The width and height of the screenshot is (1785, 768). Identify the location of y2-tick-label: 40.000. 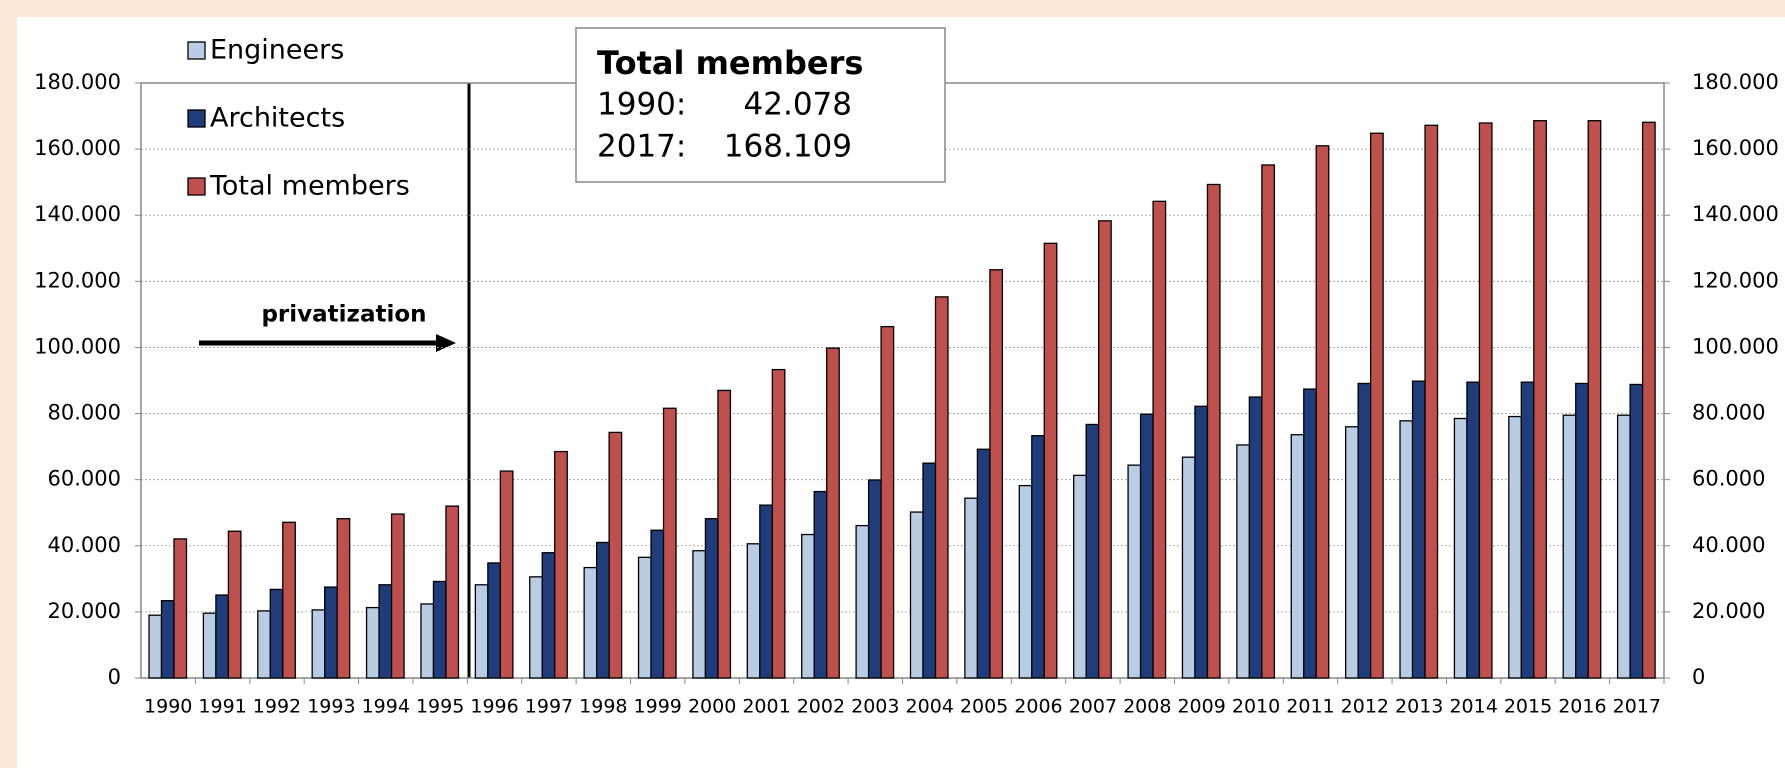
(1728, 545).